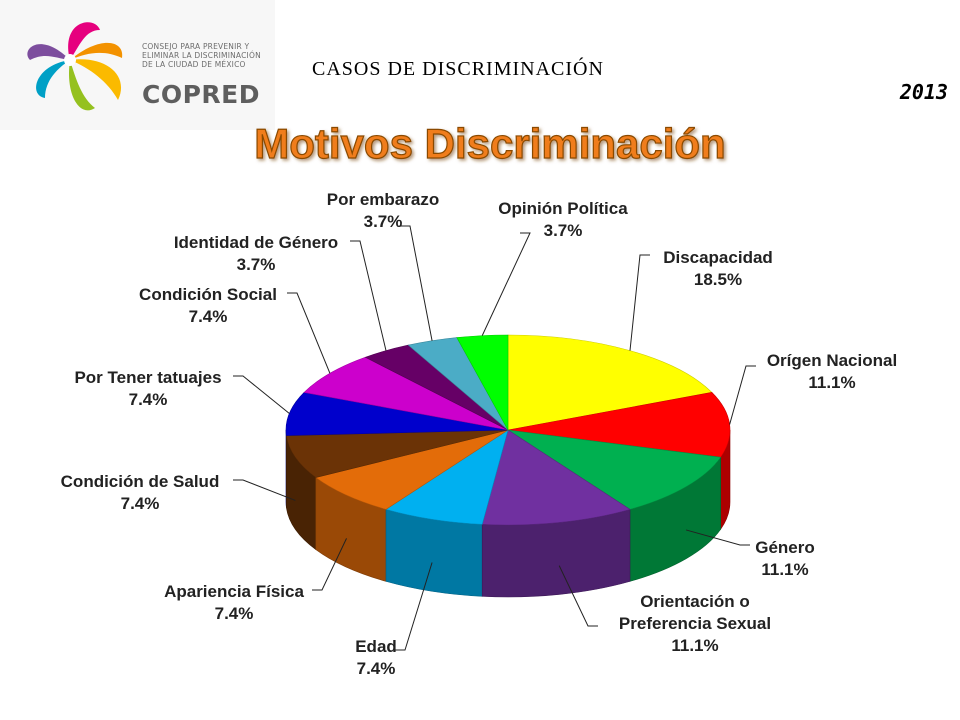 The image size is (960, 720). What do you see at coordinates (329, 564) in the screenshot?
I see `leader-line-apariencia-fisica` at bounding box center [329, 564].